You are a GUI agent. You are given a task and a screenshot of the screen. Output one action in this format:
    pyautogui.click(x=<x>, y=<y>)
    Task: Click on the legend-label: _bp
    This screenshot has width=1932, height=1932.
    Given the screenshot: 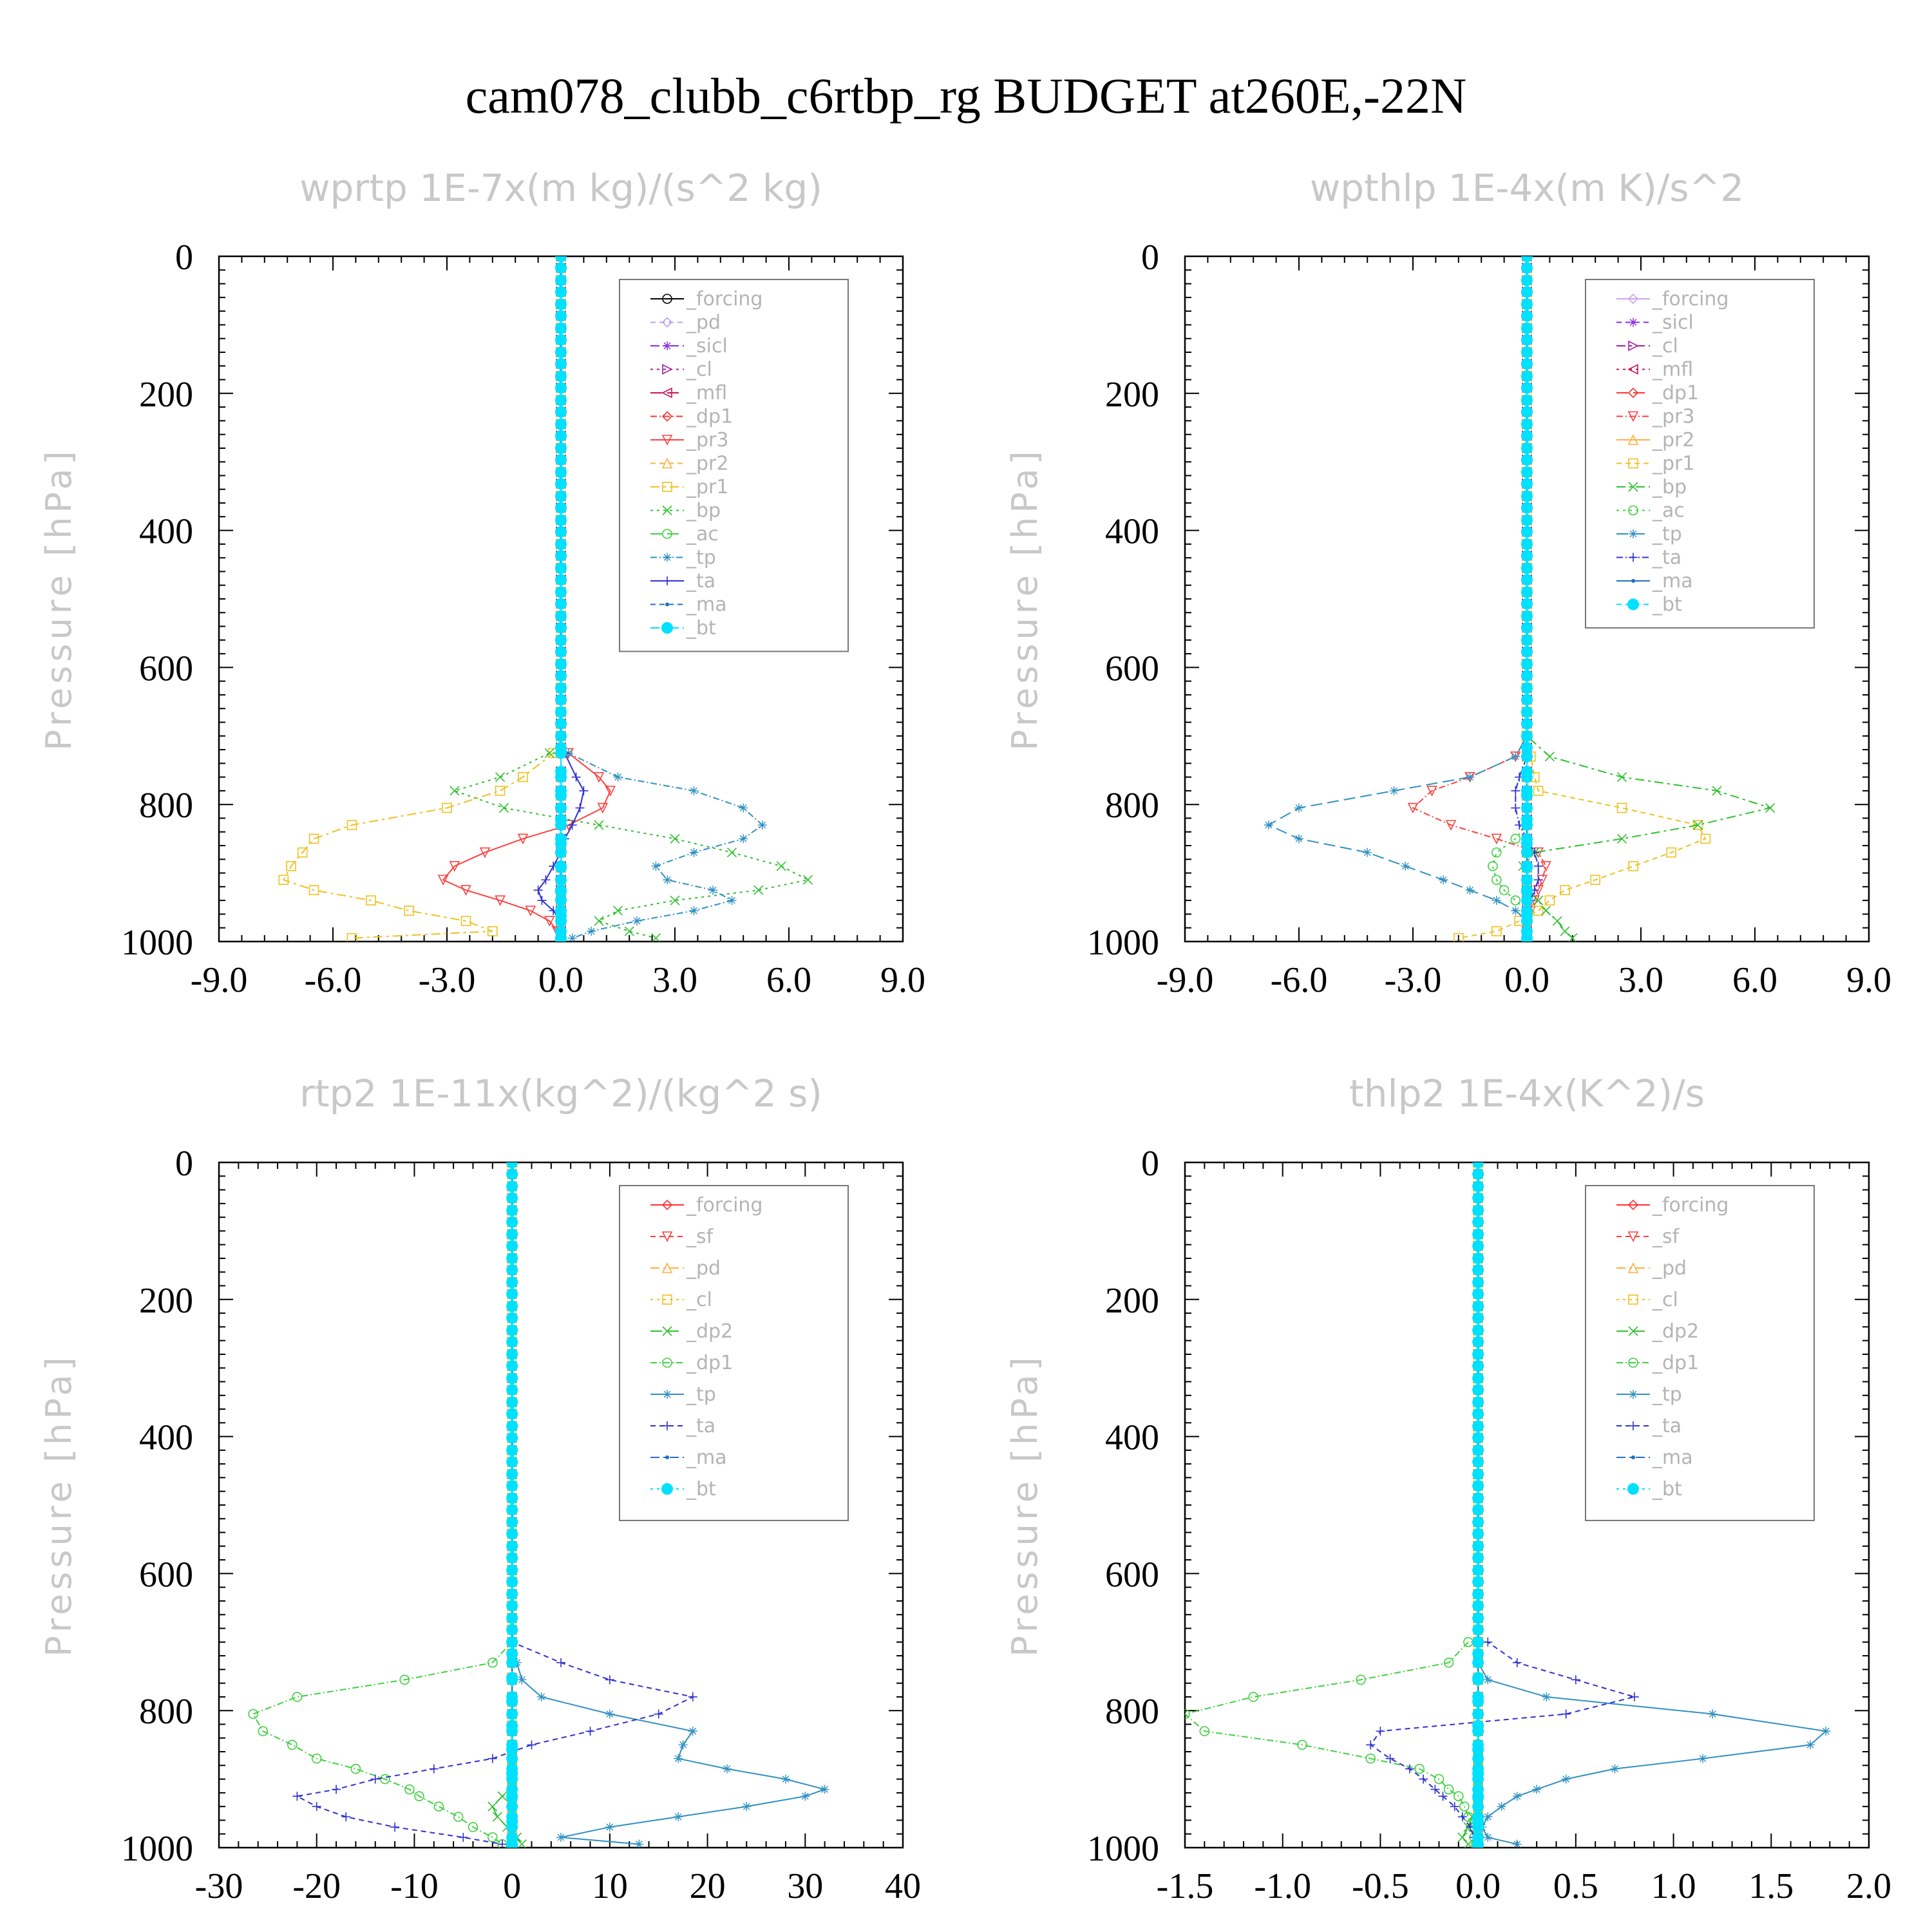 What is the action you would take?
    pyautogui.click(x=703, y=511)
    